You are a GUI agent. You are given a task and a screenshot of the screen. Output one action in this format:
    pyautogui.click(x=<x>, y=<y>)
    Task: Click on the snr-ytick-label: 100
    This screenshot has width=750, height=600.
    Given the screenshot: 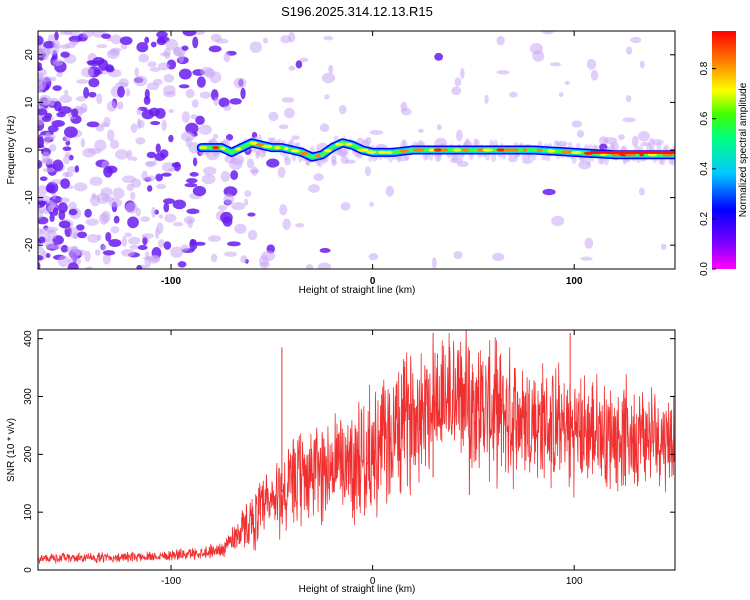 What is the action you would take?
    pyautogui.click(x=28, y=511)
    